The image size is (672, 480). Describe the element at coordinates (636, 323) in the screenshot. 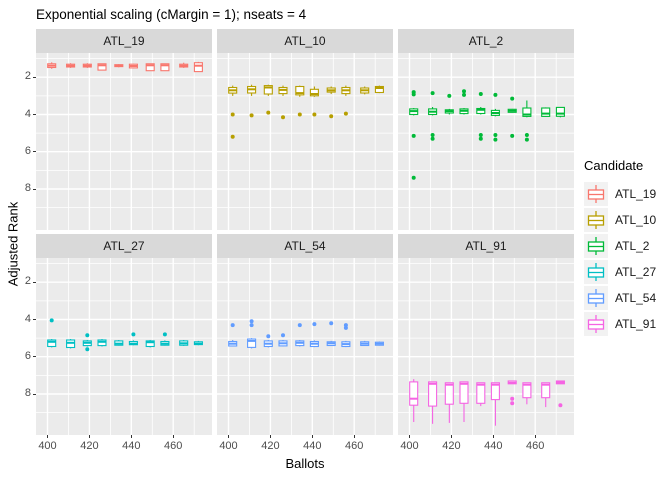

I see `legend-label: ATL_91` at that location.